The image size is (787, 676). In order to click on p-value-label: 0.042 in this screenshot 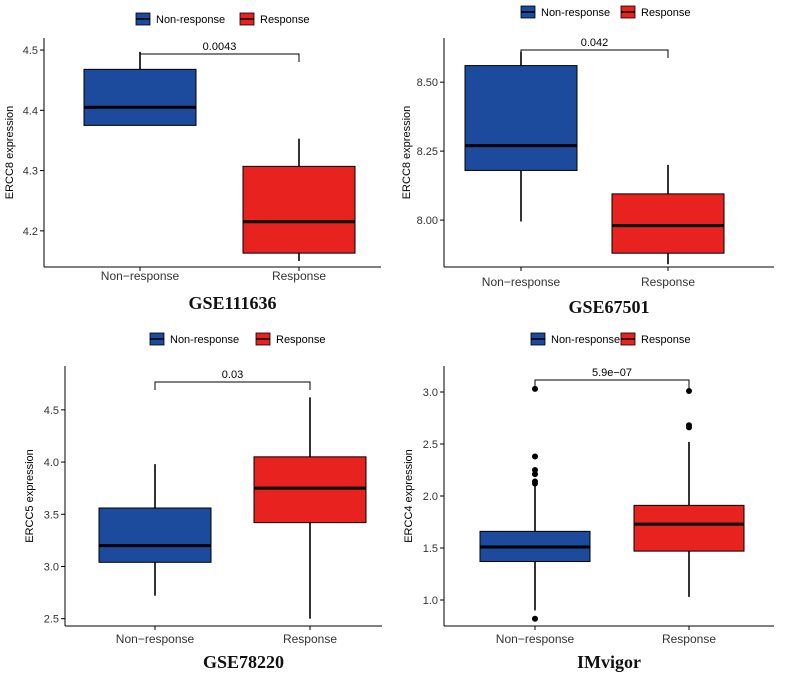, I will do `click(595, 43)`.